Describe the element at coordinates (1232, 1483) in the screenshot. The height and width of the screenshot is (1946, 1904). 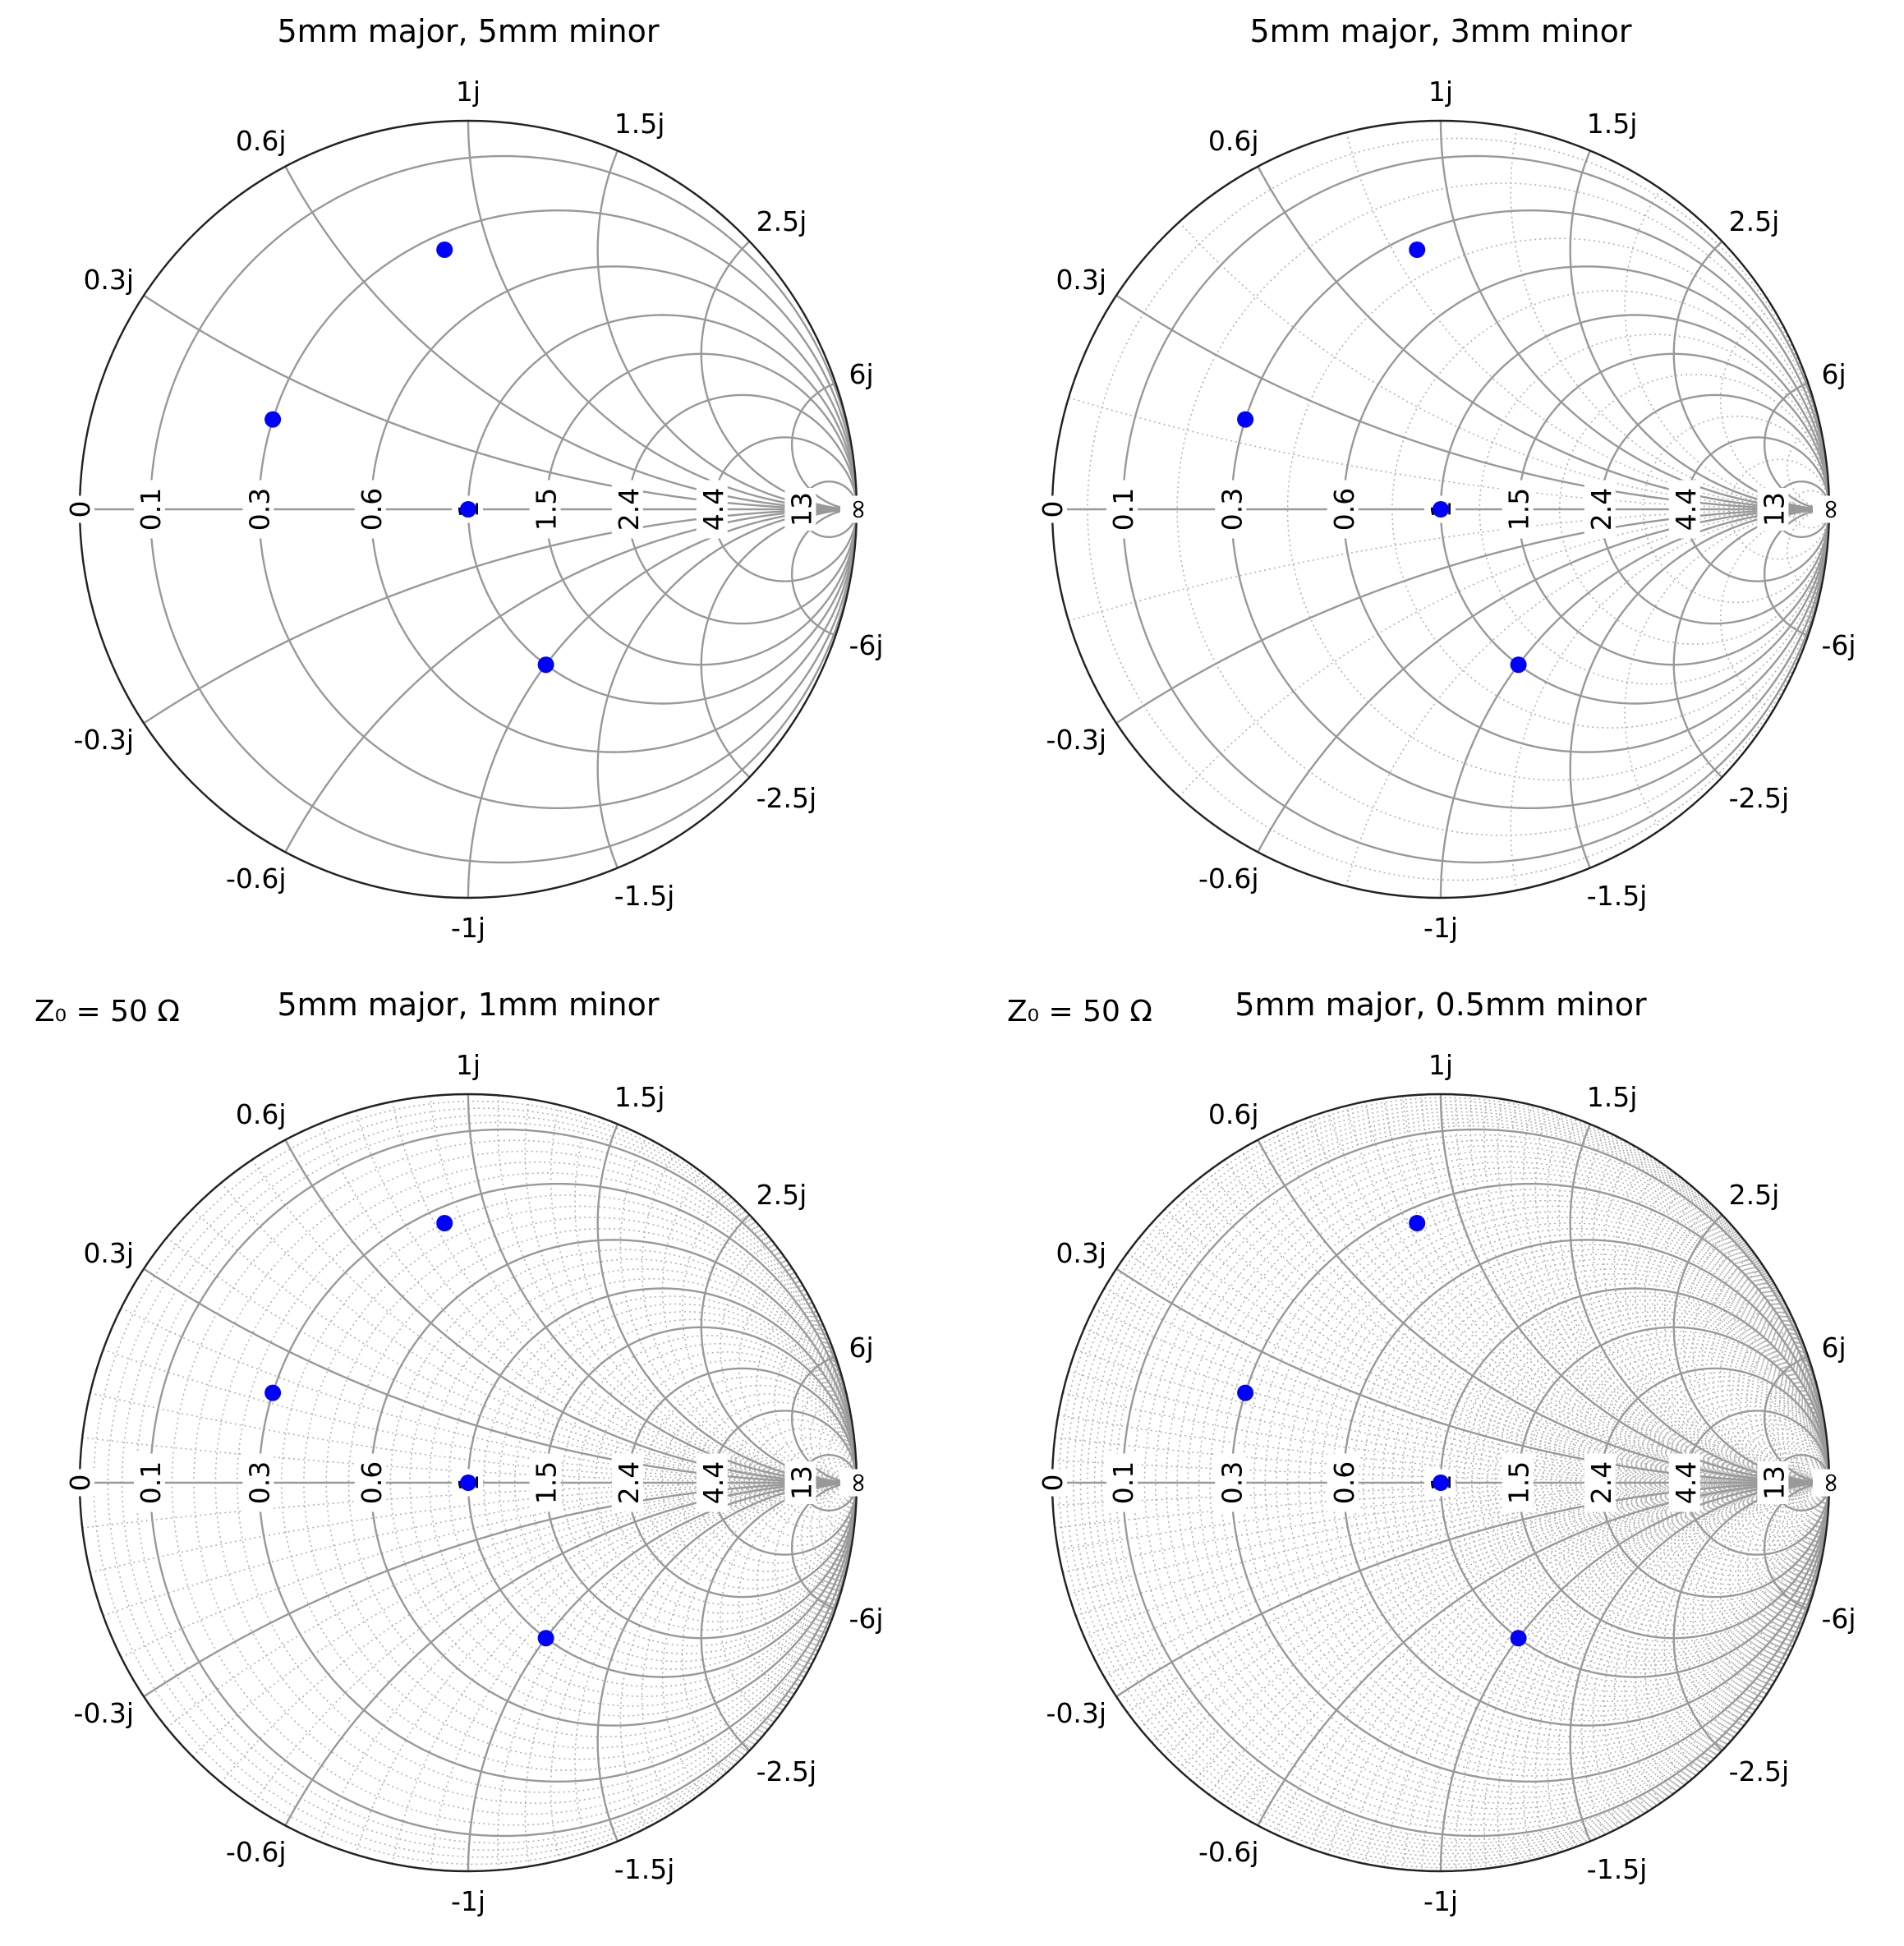
I see `real-tick-label: 0.3` at that location.